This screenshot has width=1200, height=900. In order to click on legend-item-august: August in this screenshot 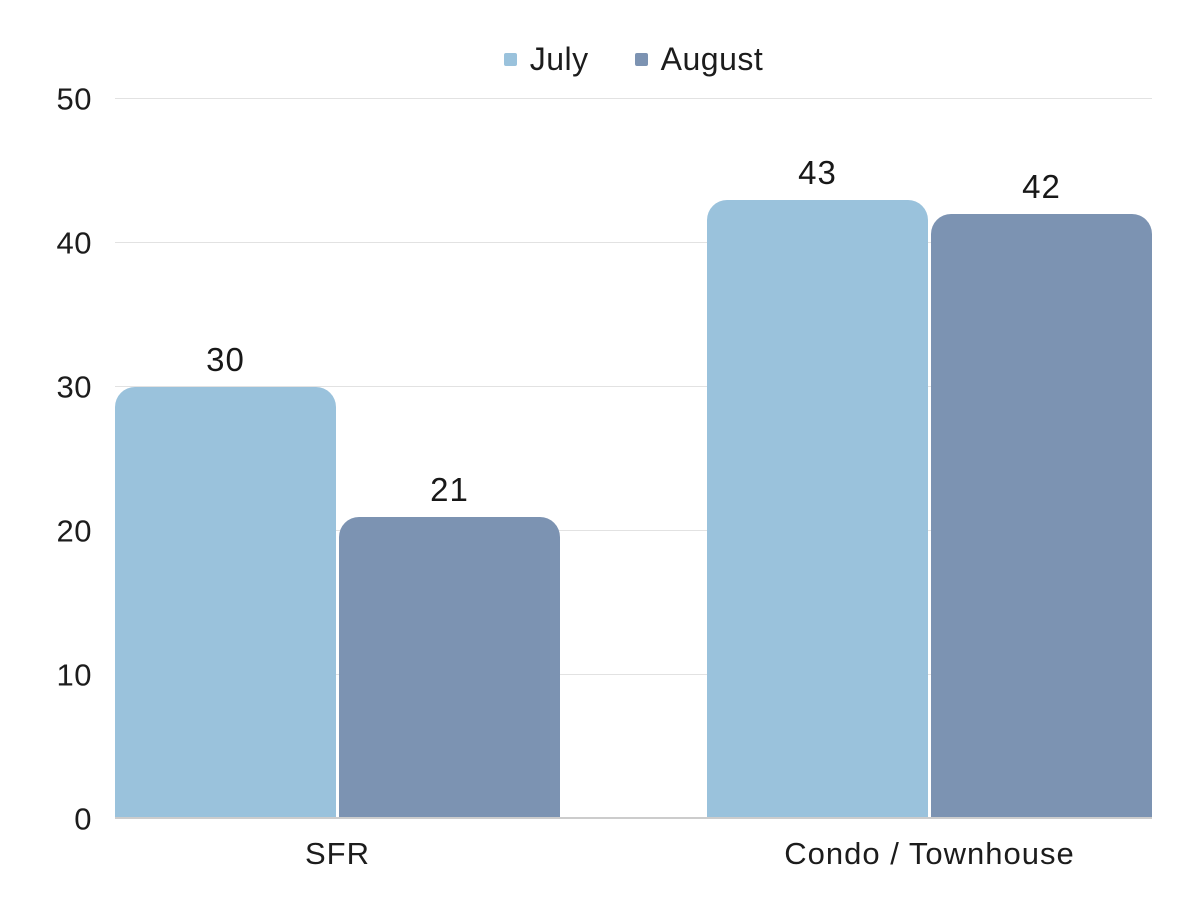, I will do `click(699, 59)`.